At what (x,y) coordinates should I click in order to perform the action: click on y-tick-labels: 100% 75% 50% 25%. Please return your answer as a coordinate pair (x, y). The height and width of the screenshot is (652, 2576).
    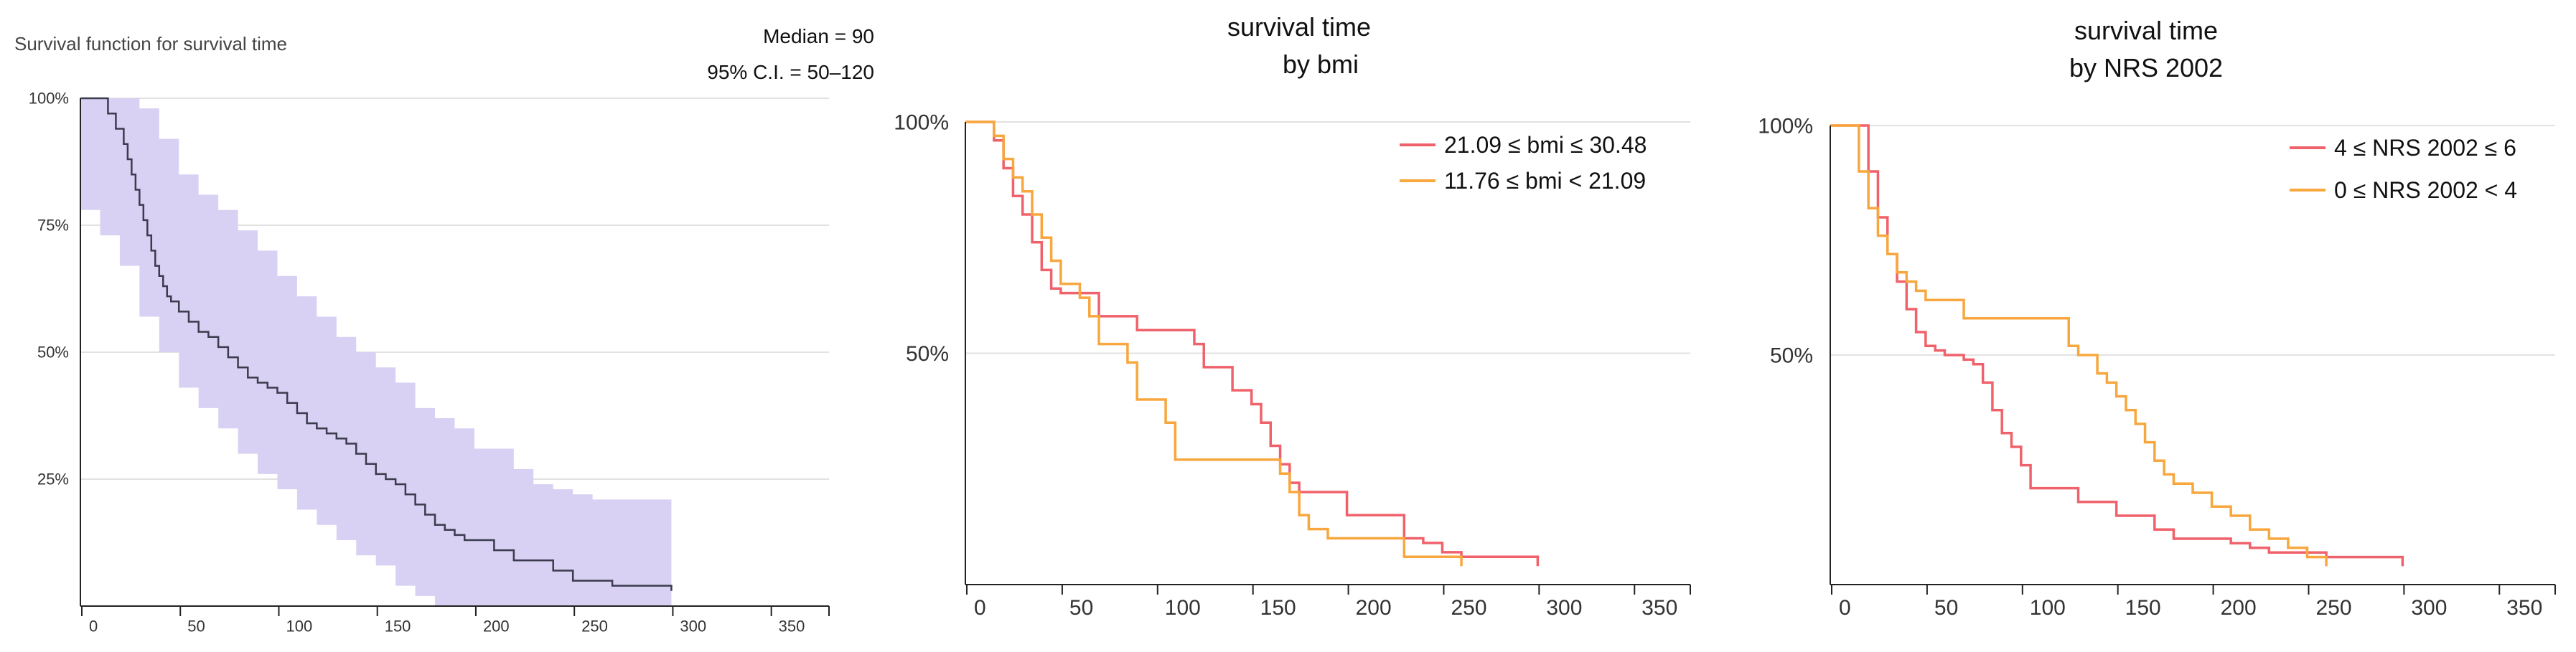
    Looking at the image, I should click on (49, 289).